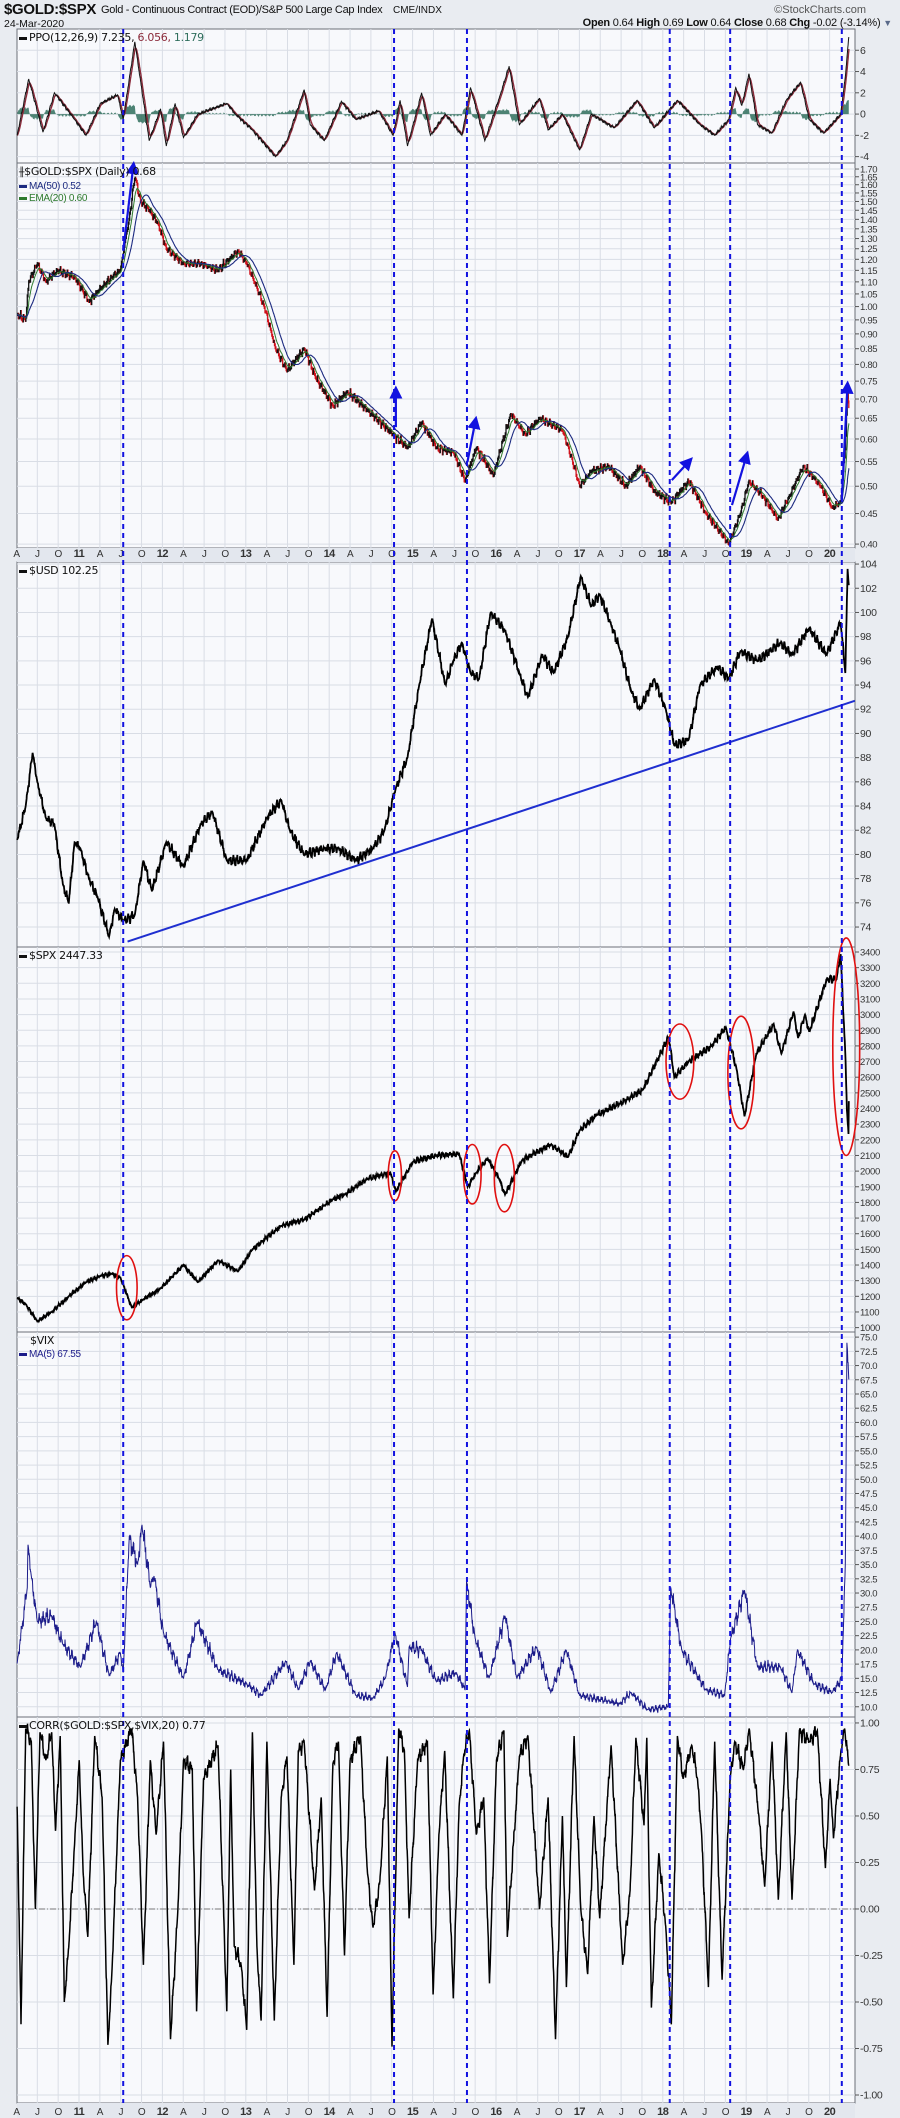  Describe the element at coordinates (830, 2112) in the screenshot. I see `x-tick-label: 20` at that location.